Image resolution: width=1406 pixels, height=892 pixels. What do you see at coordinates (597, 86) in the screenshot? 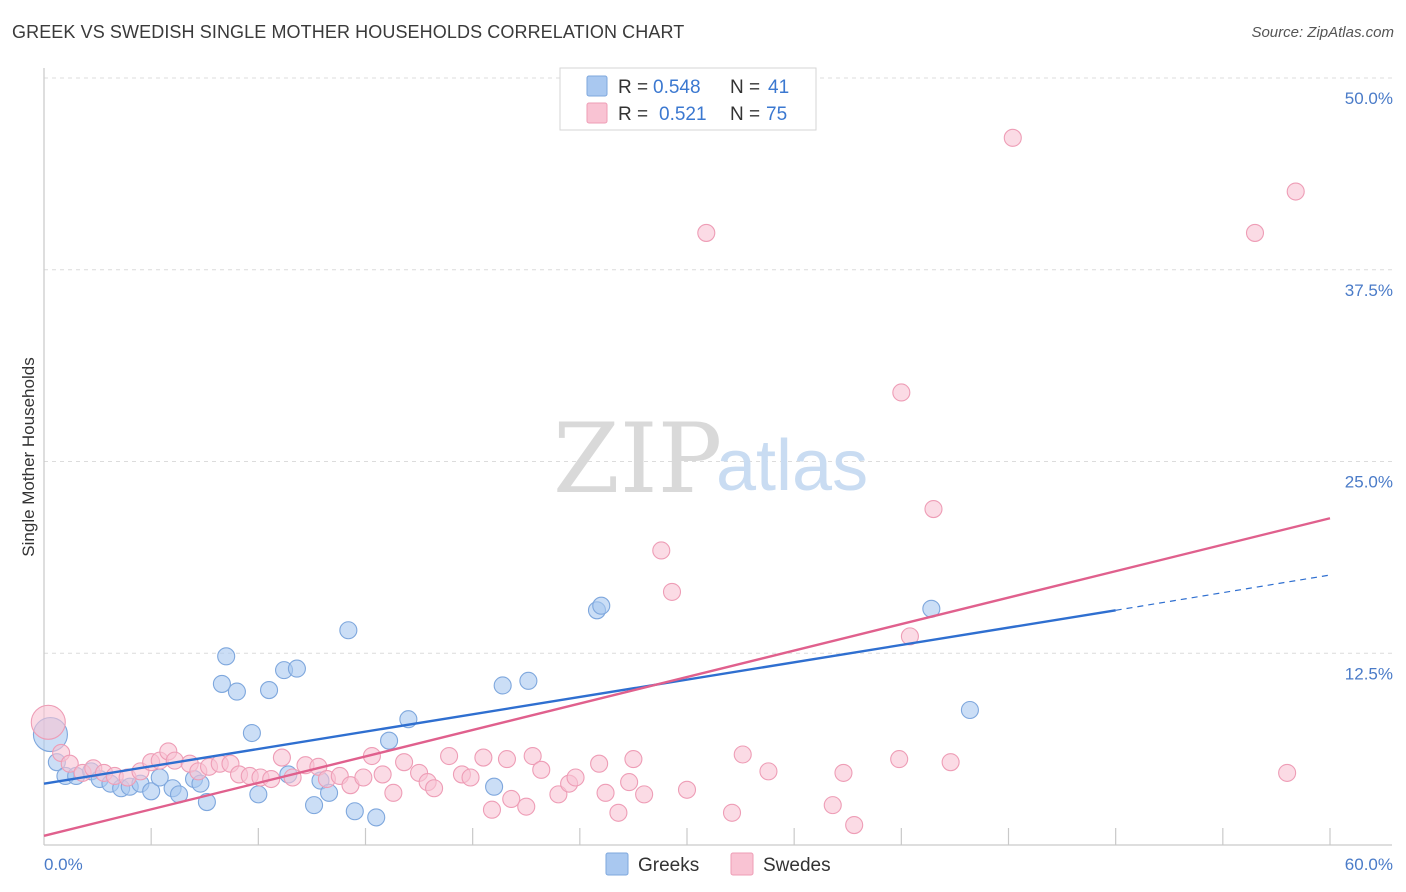
I see `legend-swatch-greeks` at bounding box center [597, 86].